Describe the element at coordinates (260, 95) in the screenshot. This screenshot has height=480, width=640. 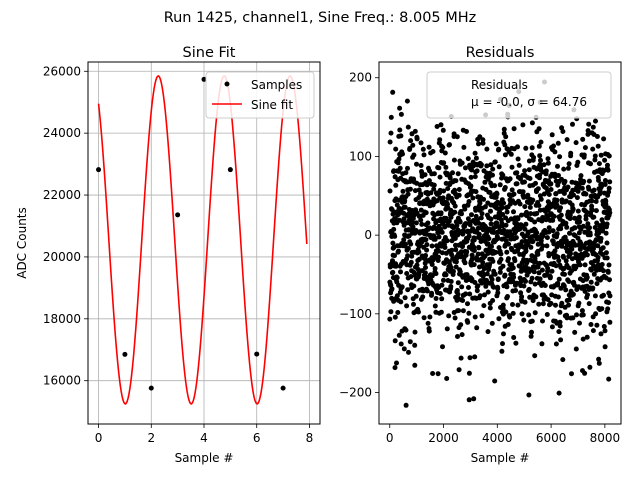
I see `sine-fit-legend: Samples Sine fit` at that location.